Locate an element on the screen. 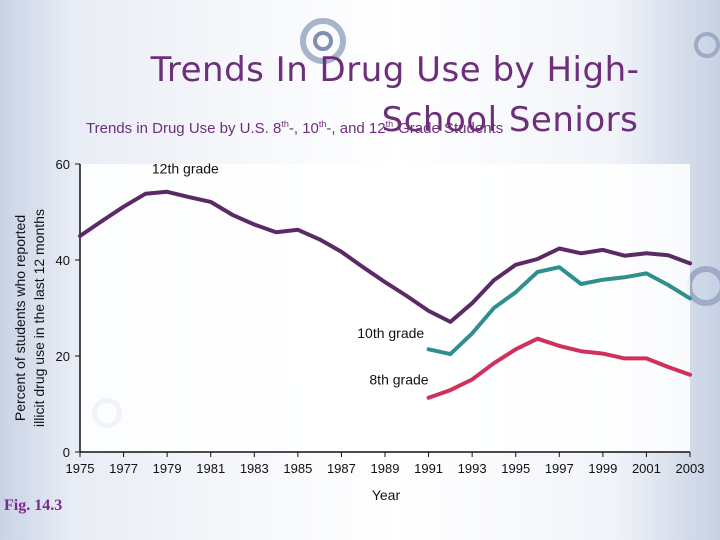  series-label-12th-grade: 12th grade is located at coordinates (185, 169).